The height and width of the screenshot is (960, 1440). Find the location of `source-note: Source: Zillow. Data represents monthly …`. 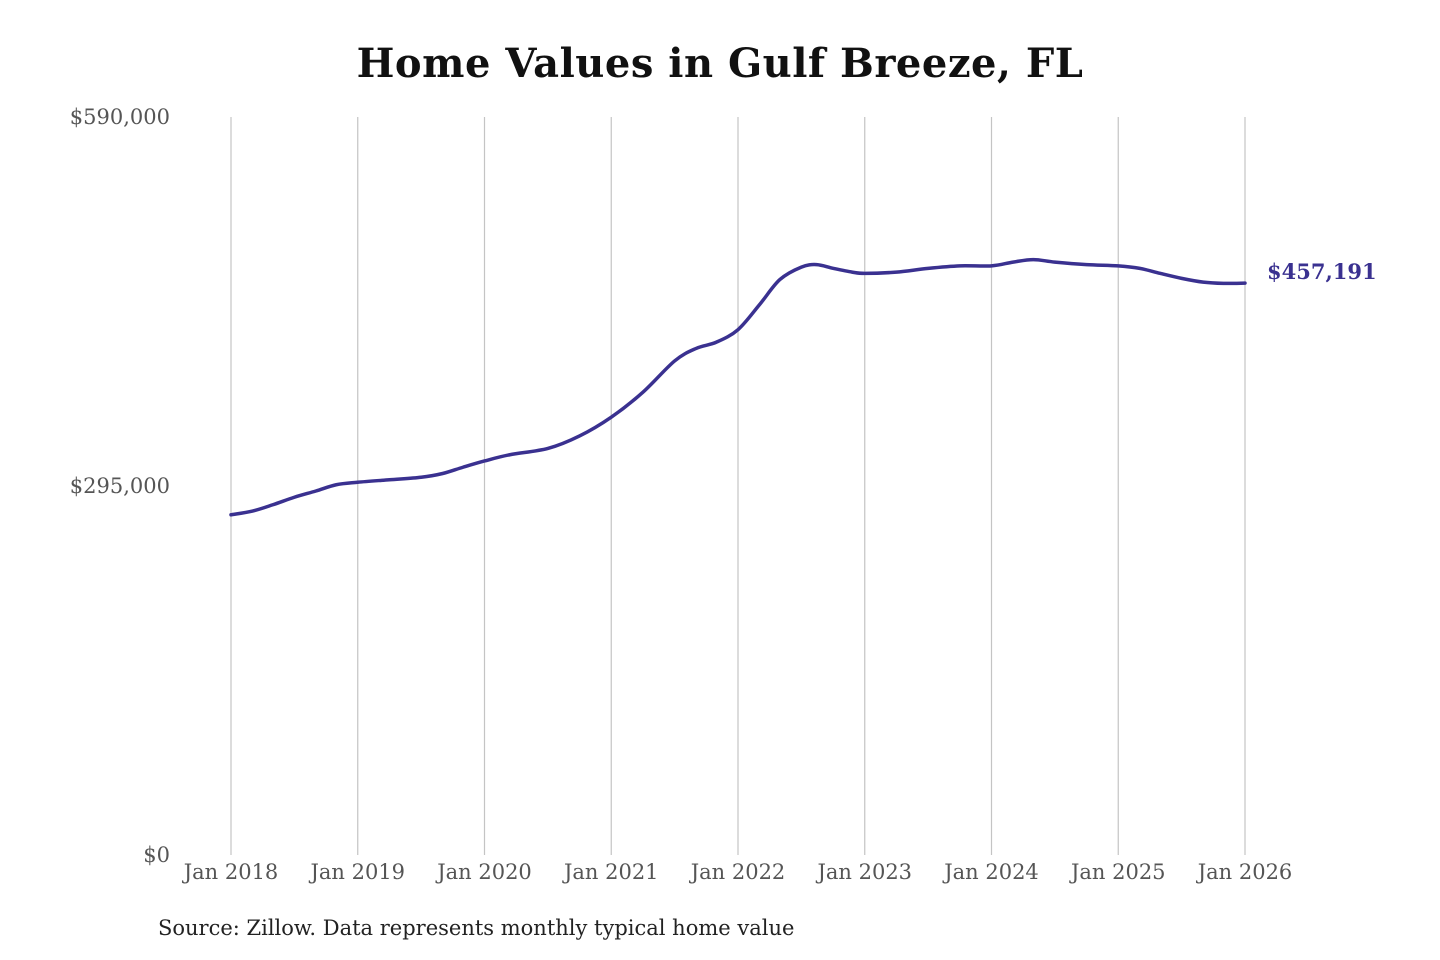

source-note: Source: Zillow. Data represents monthly … is located at coordinates (476, 928).